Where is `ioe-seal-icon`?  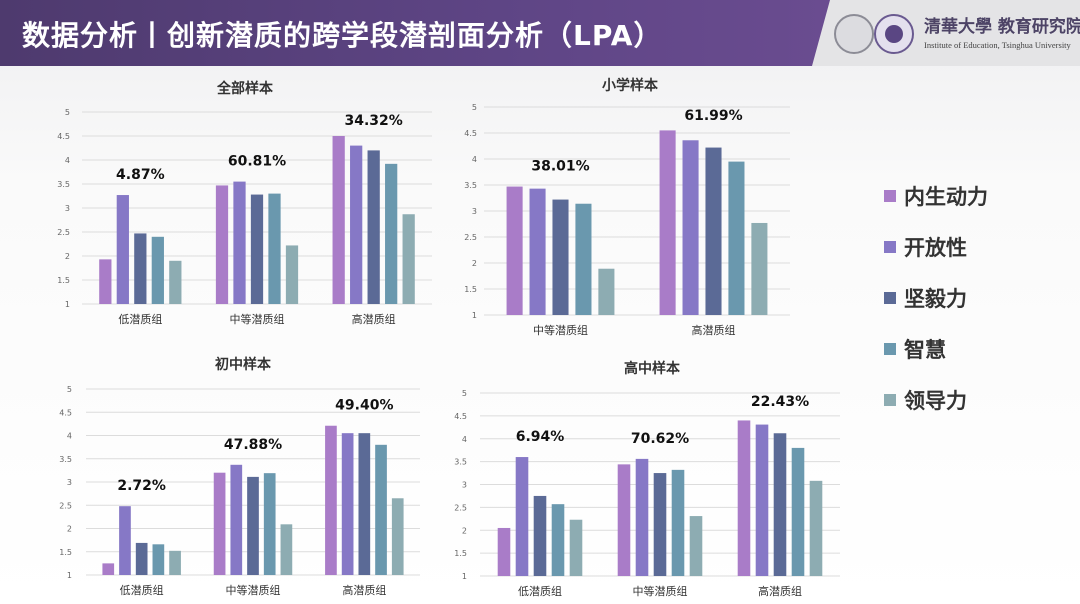 ioe-seal-icon is located at coordinates (894, 34).